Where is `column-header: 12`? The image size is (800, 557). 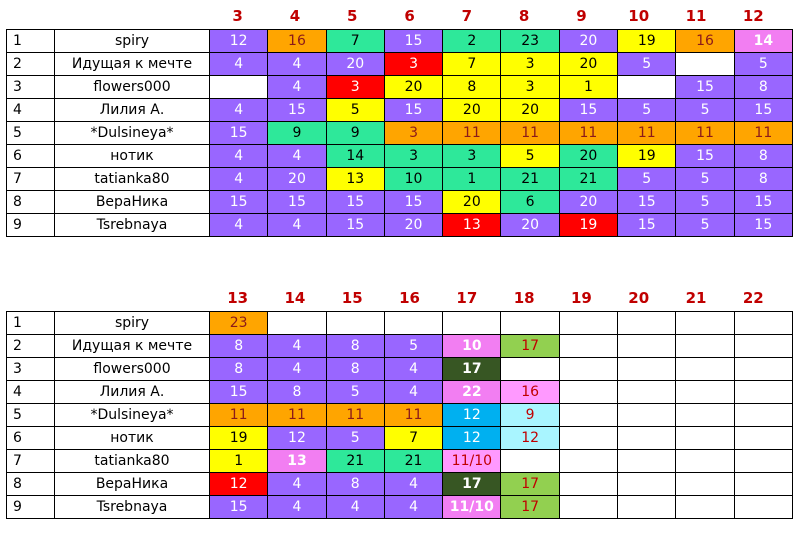
column-header: 12 is located at coordinates (753, 16).